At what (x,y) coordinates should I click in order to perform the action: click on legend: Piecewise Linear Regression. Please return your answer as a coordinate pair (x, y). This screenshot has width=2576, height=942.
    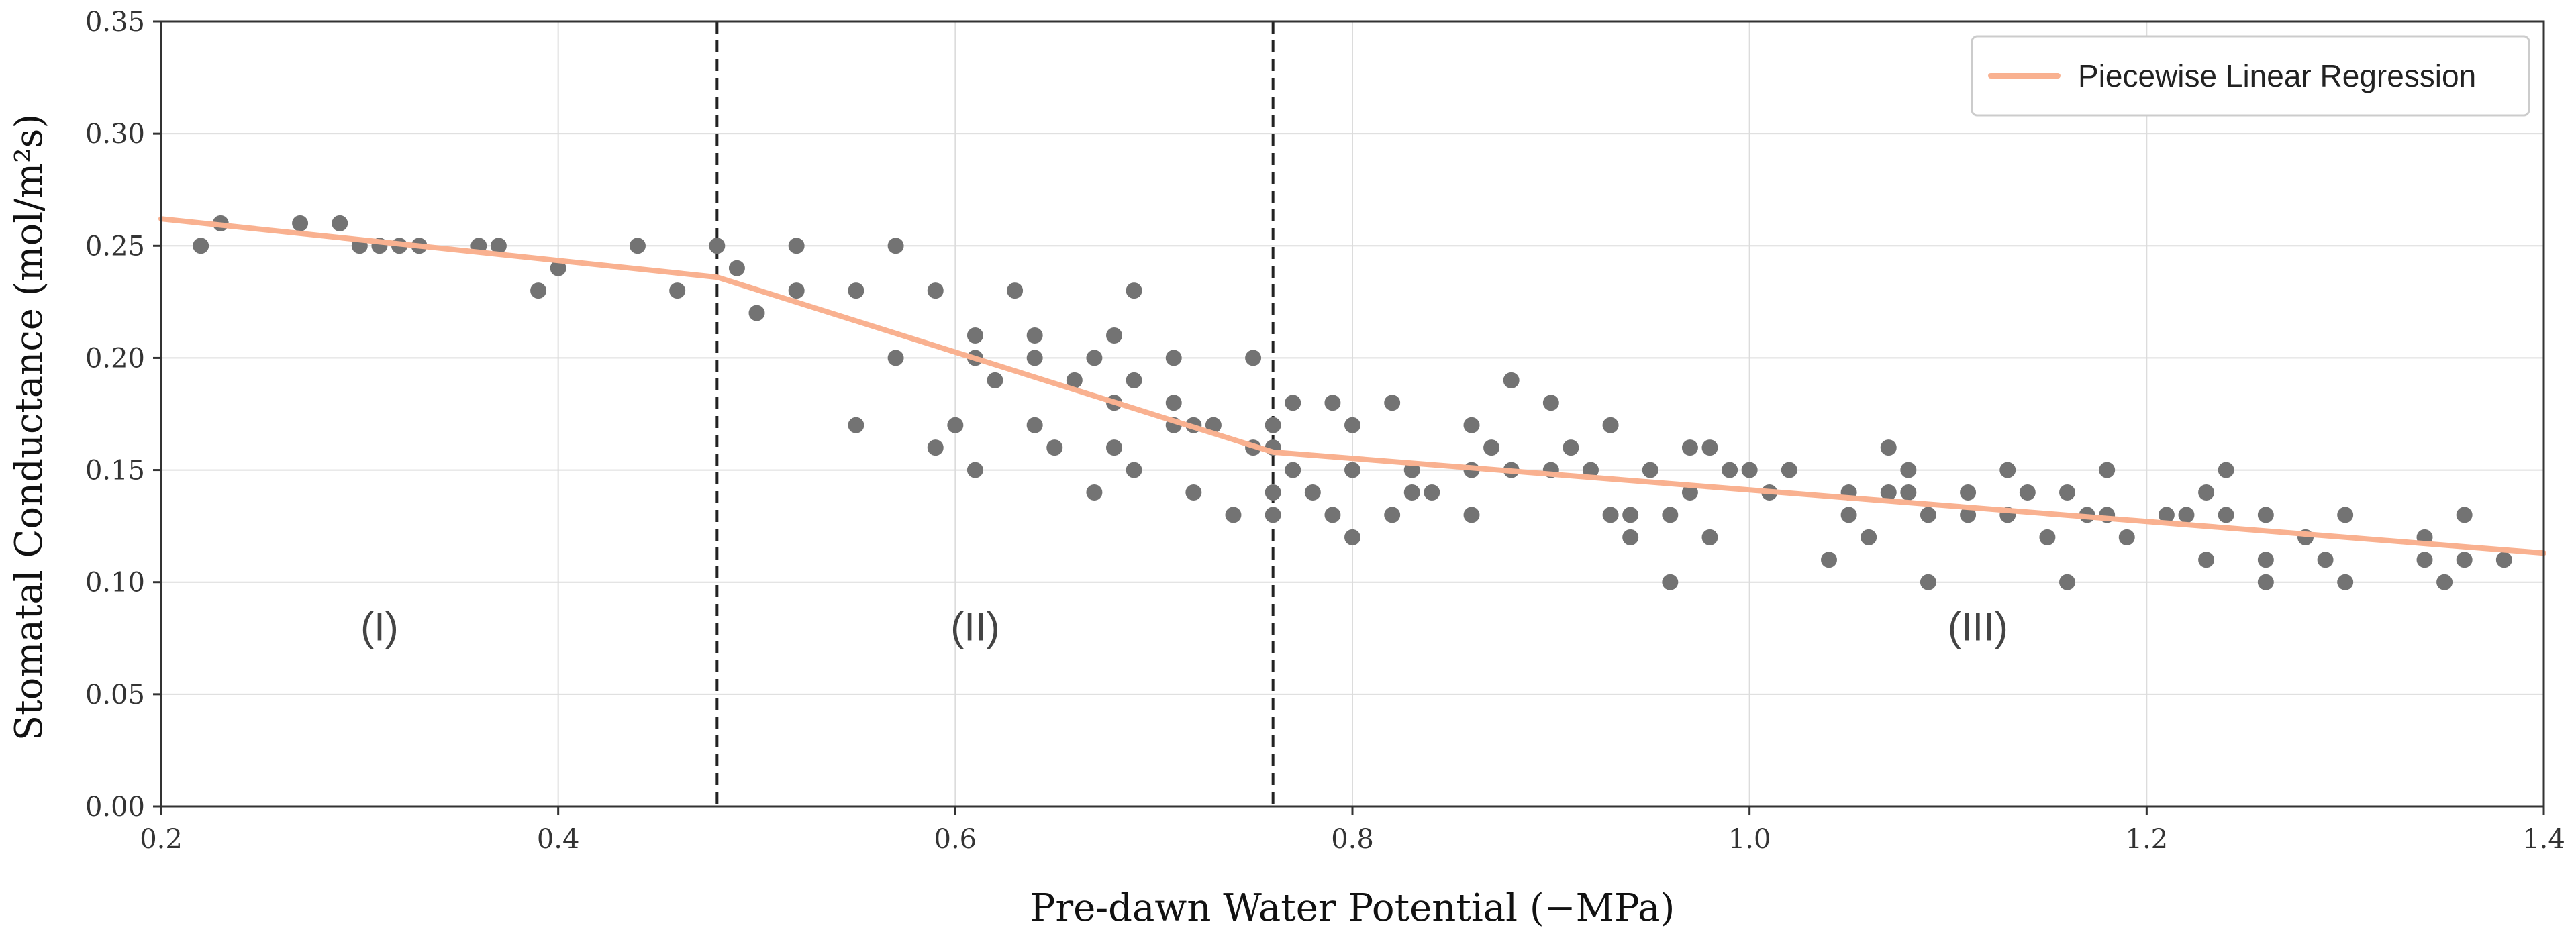
    Looking at the image, I should click on (2250, 76).